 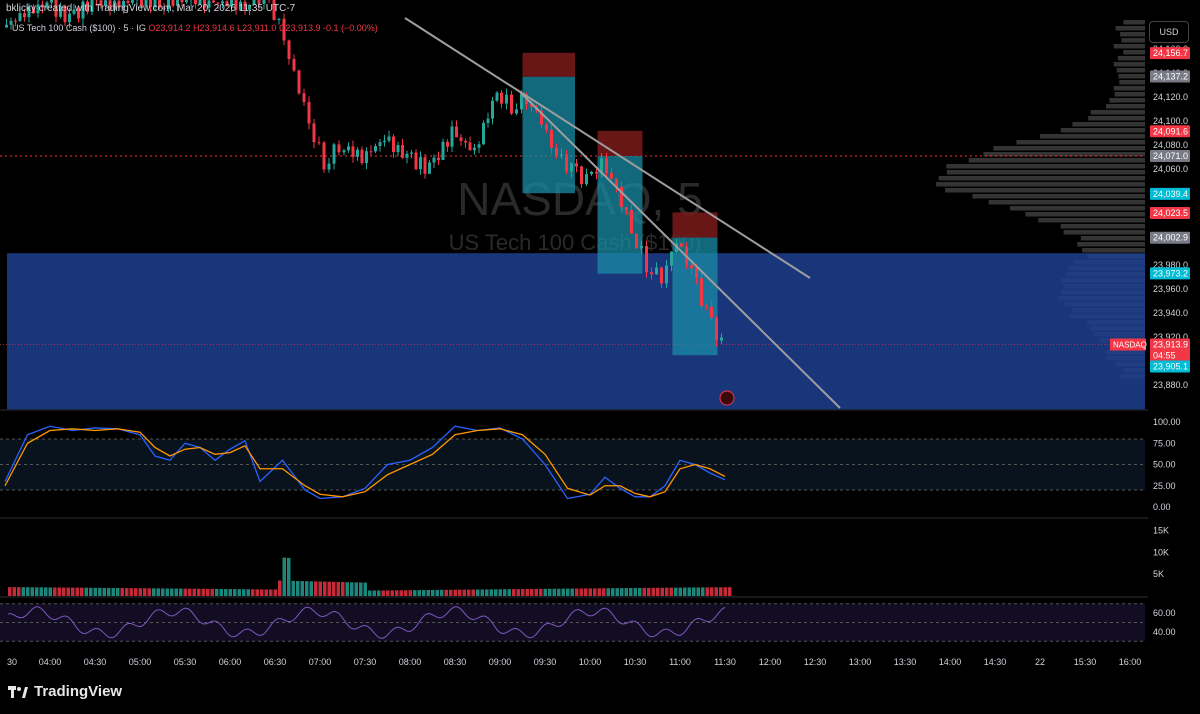 I want to click on footer-bar, so click(x=600, y=697).